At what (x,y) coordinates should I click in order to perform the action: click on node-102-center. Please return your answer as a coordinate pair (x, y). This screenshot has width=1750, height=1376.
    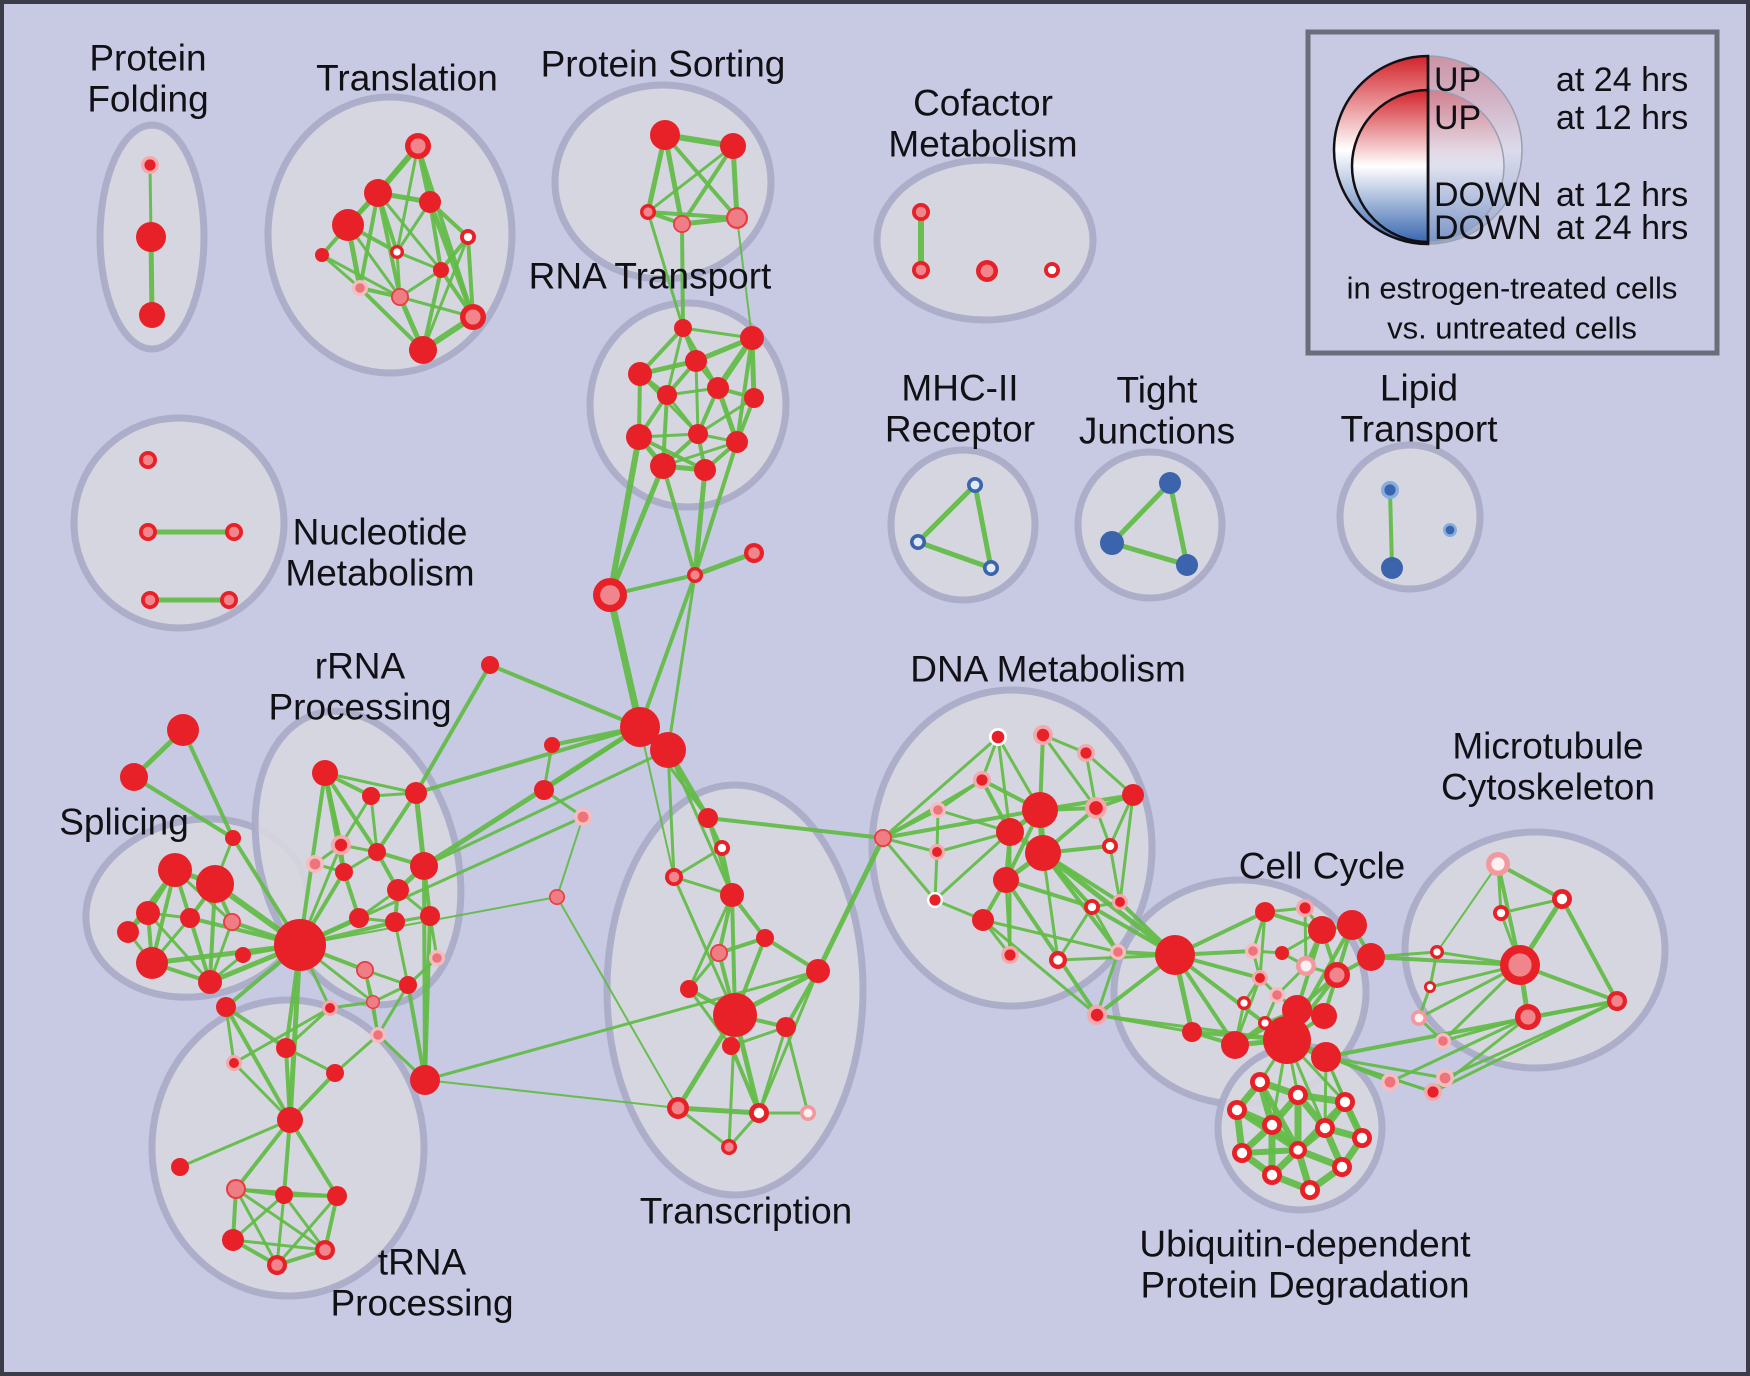
    Looking at the image, I should click on (808, 1113).